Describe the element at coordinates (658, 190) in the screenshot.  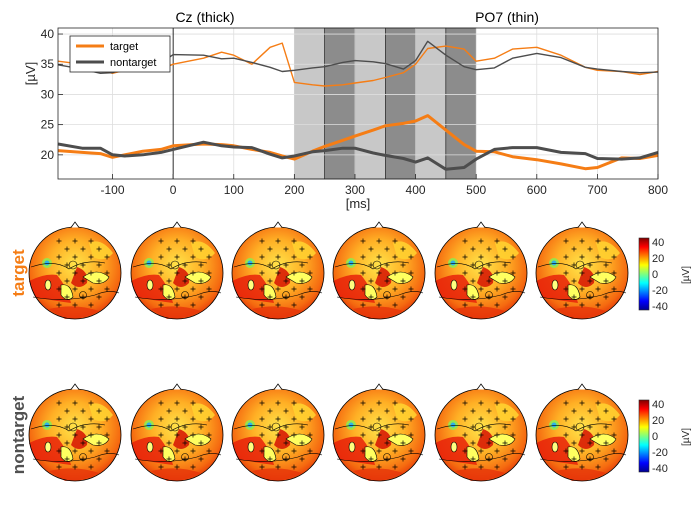
I see `x-tick-label: 800` at that location.